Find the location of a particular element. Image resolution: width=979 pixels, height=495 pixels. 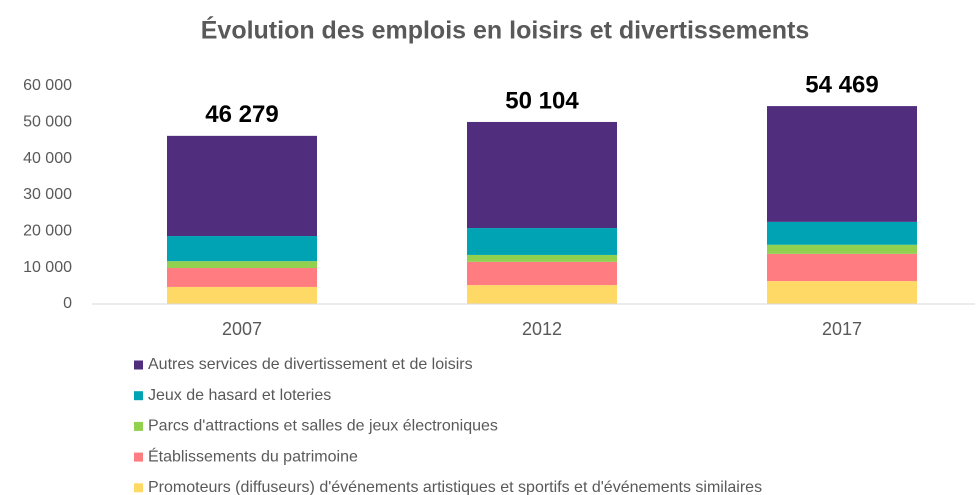

y-tick-label: 10 000 is located at coordinates (47, 267).